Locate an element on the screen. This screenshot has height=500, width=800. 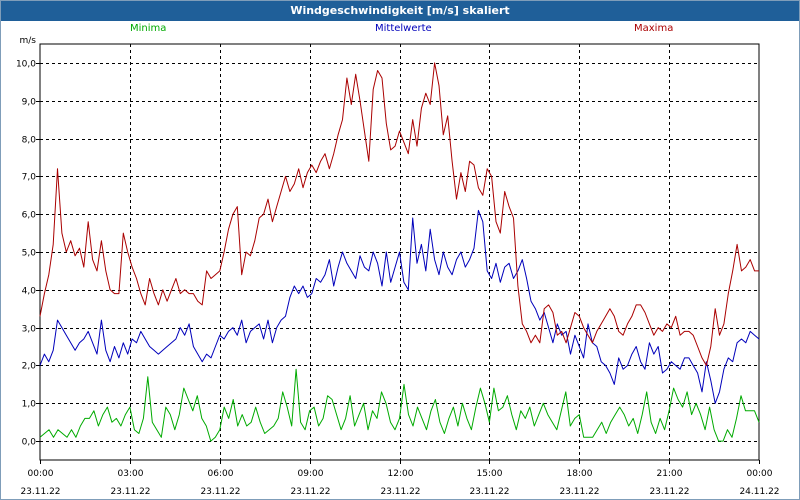
y-tick-label: 10,0 is located at coordinates (26, 65).